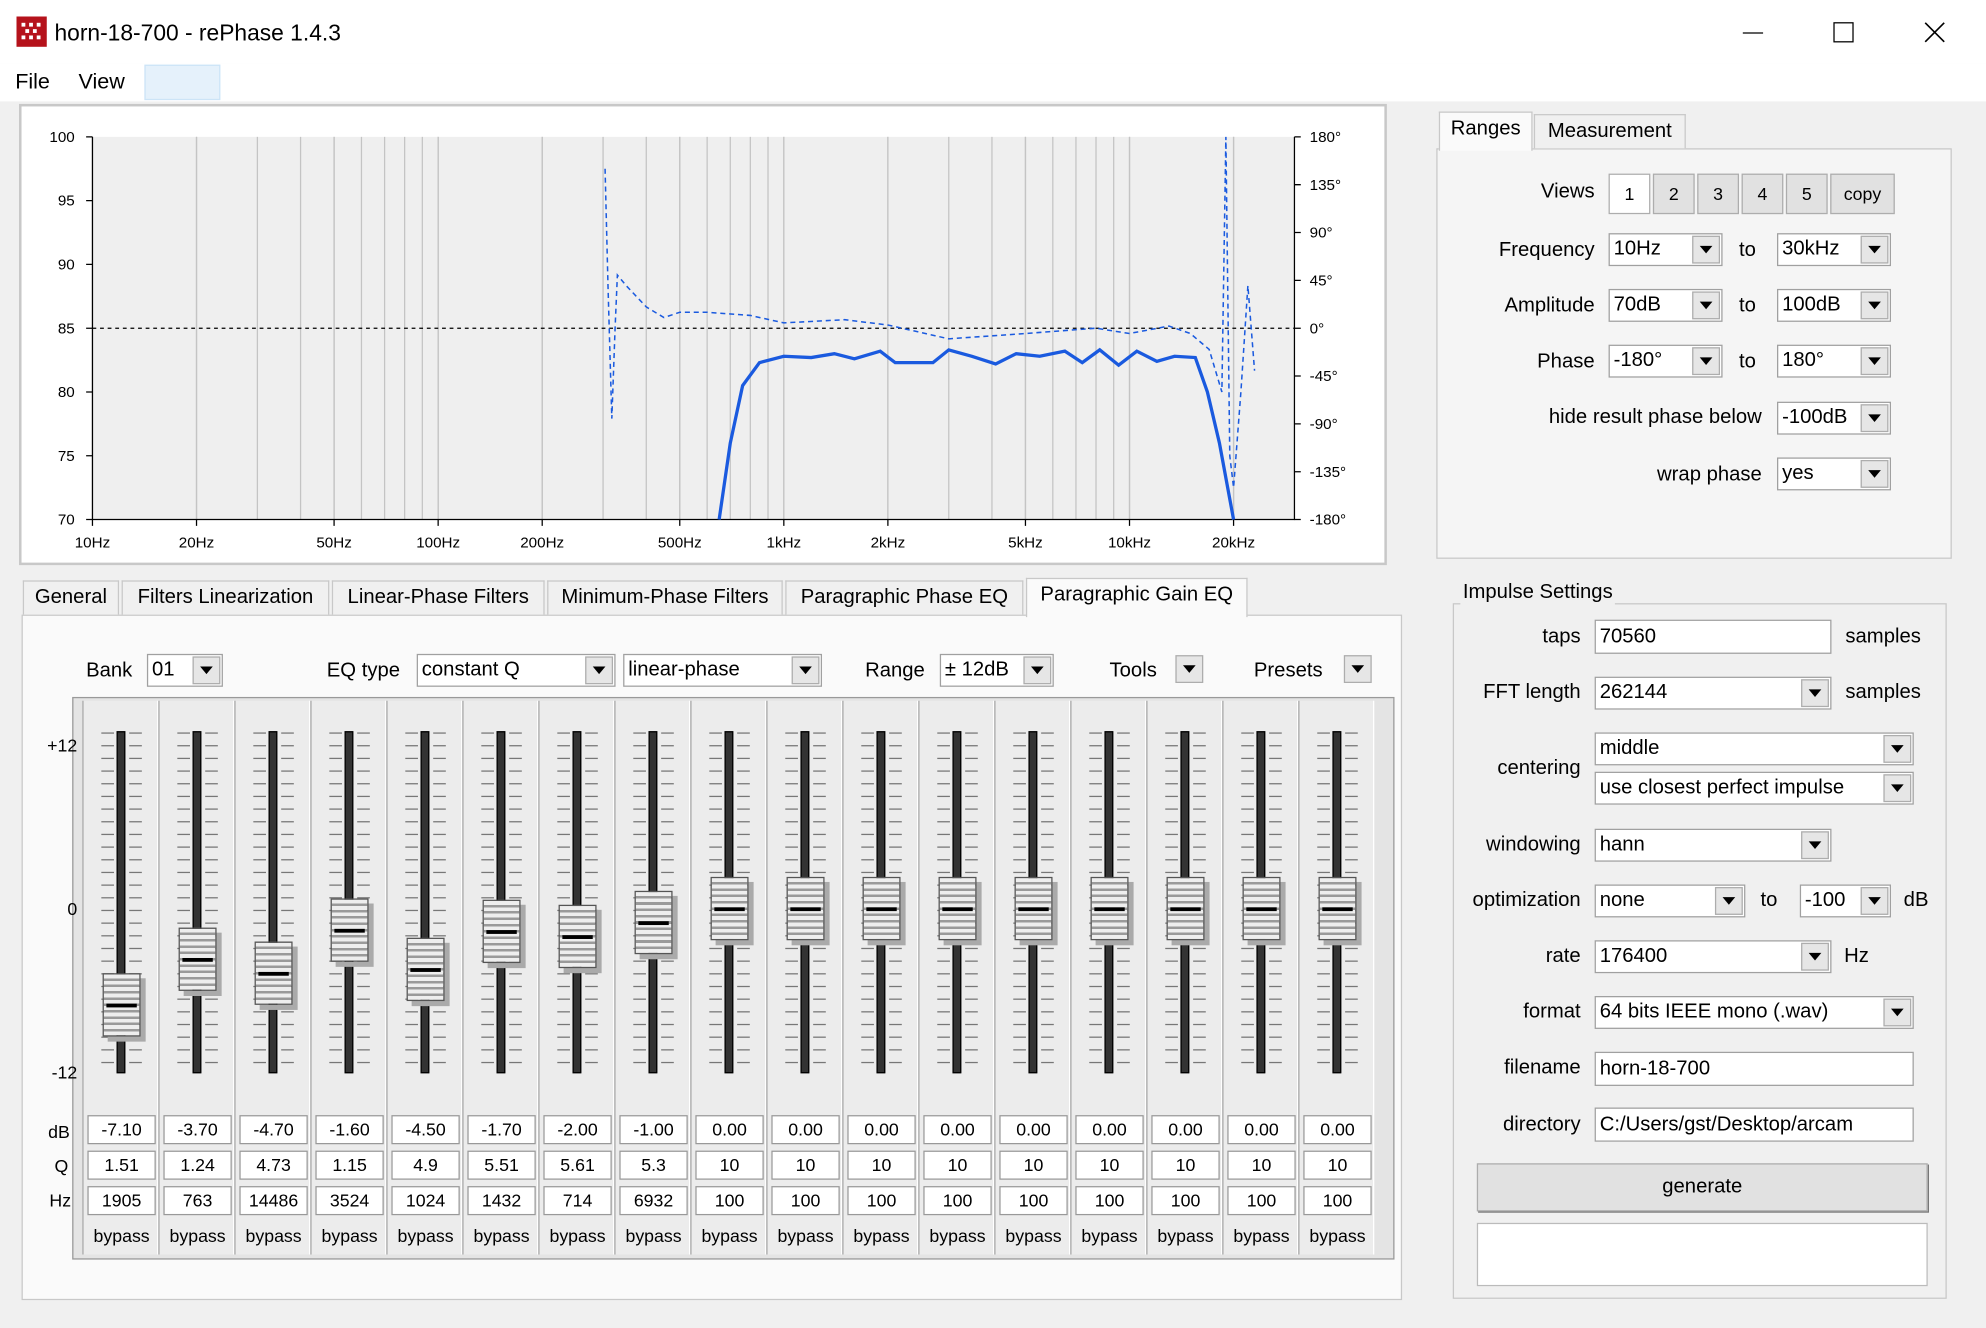 This screenshot has height=1328, width=1986. Describe the element at coordinates (665, 597) in the screenshot. I see `tab: Minimum-Phase Filters` at that location.